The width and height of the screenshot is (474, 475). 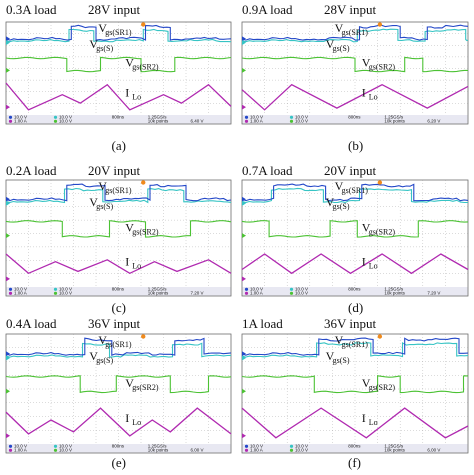 What do you see at coordinates (354, 117) in the screenshot?
I see `time-scale: 800ns` at bounding box center [354, 117].